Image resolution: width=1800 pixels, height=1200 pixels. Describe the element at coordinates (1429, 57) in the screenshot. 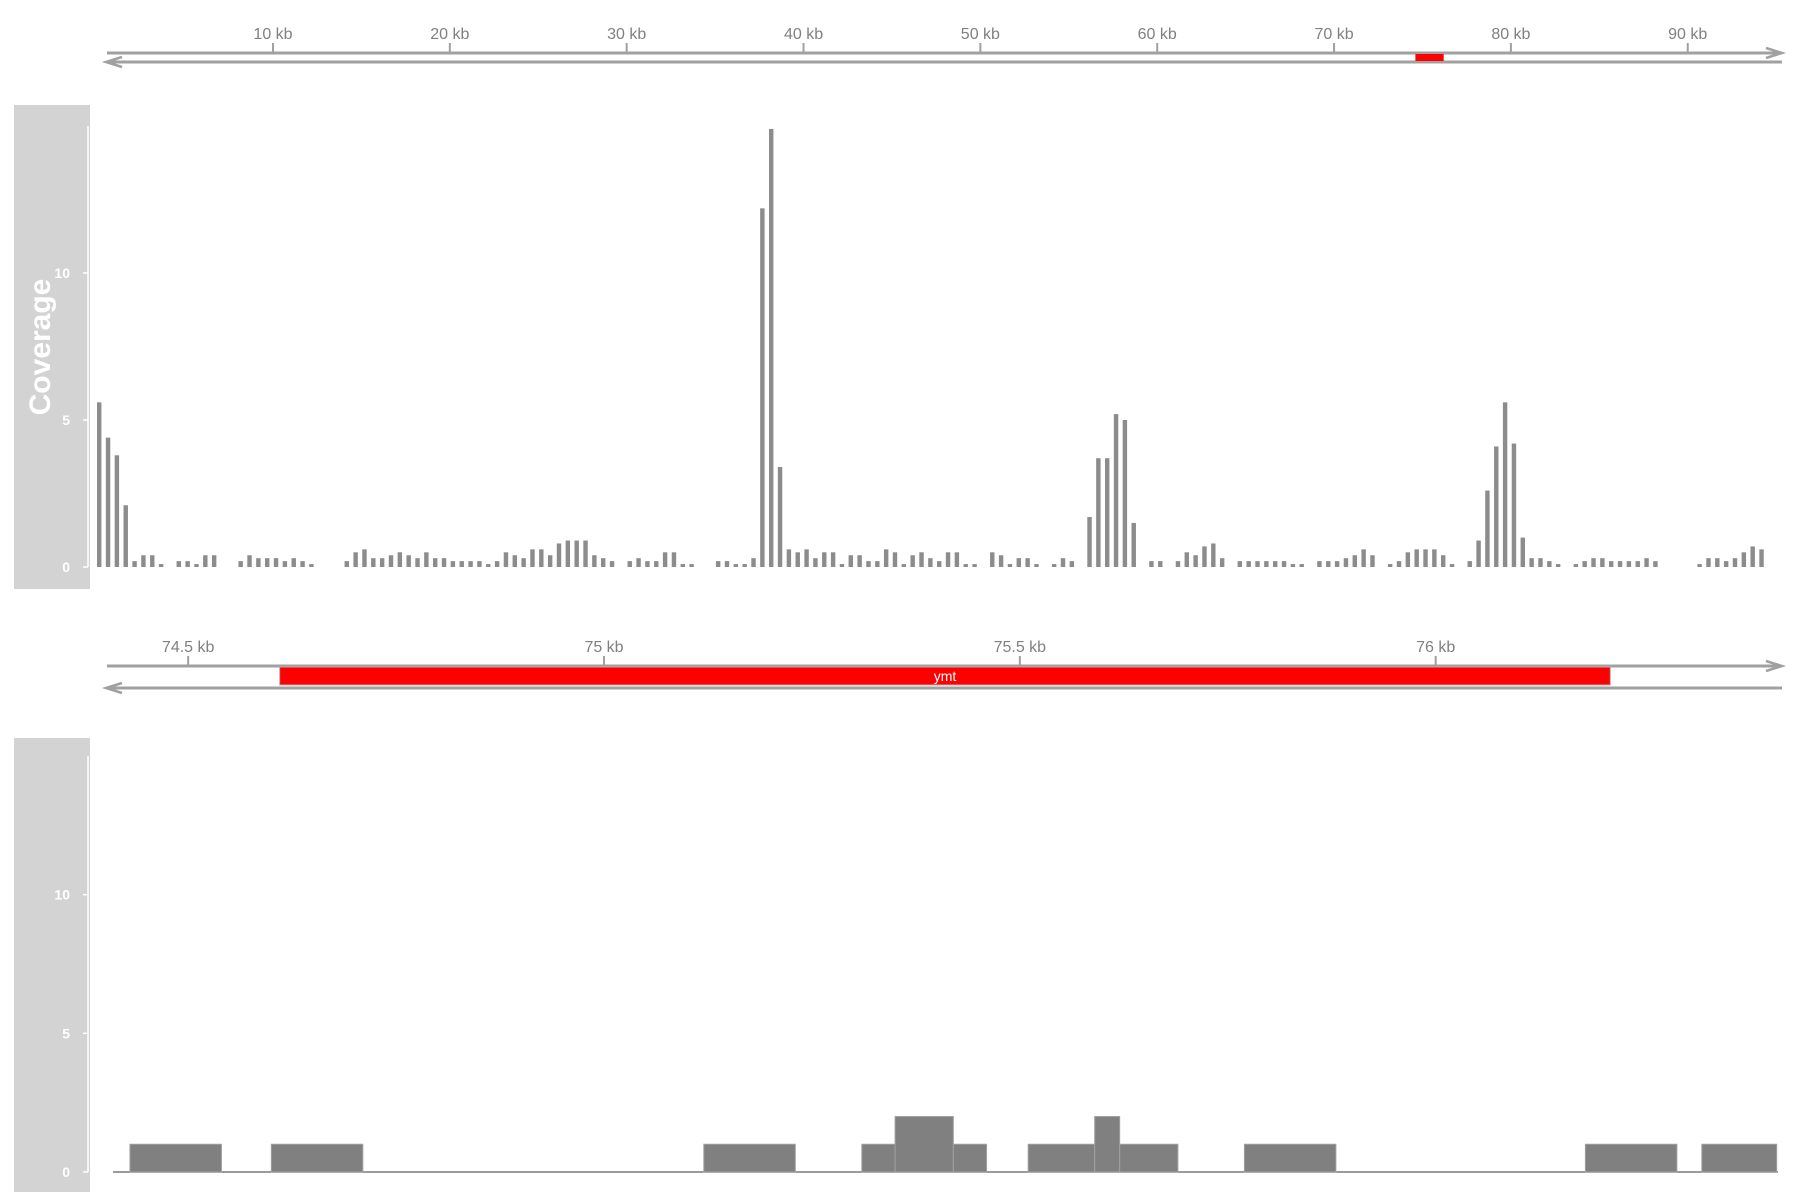

I see `highlight-region` at that location.